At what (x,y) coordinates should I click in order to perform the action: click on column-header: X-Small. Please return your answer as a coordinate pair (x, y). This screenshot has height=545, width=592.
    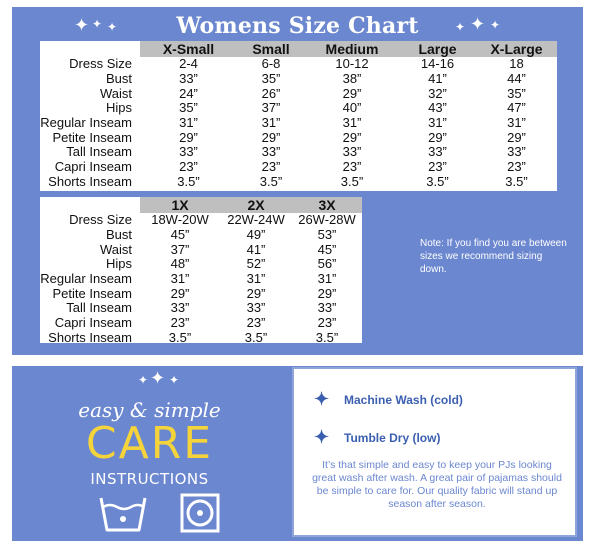
    Looking at the image, I should click on (188, 49).